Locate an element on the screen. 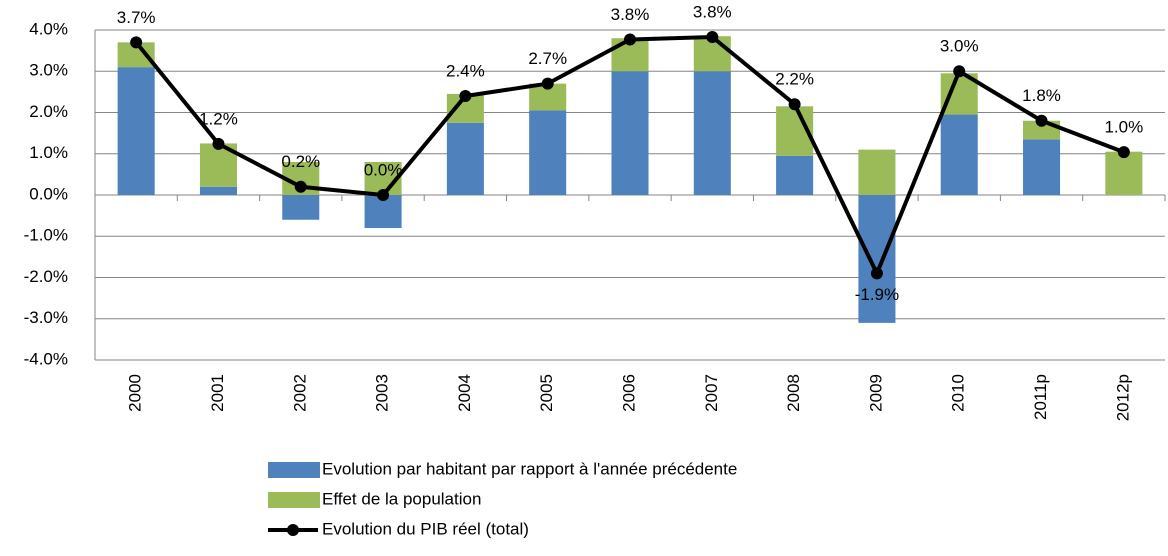 The height and width of the screenshot is (556, 1168). x-tick-label: 2010 is located at coordinates (958, 393).